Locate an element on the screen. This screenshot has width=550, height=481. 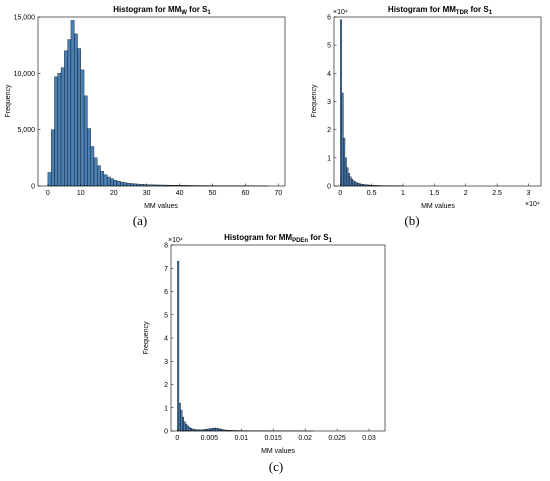
title-c: Histogram for MMPDEn for S1 is located at coordinates (278, 238).